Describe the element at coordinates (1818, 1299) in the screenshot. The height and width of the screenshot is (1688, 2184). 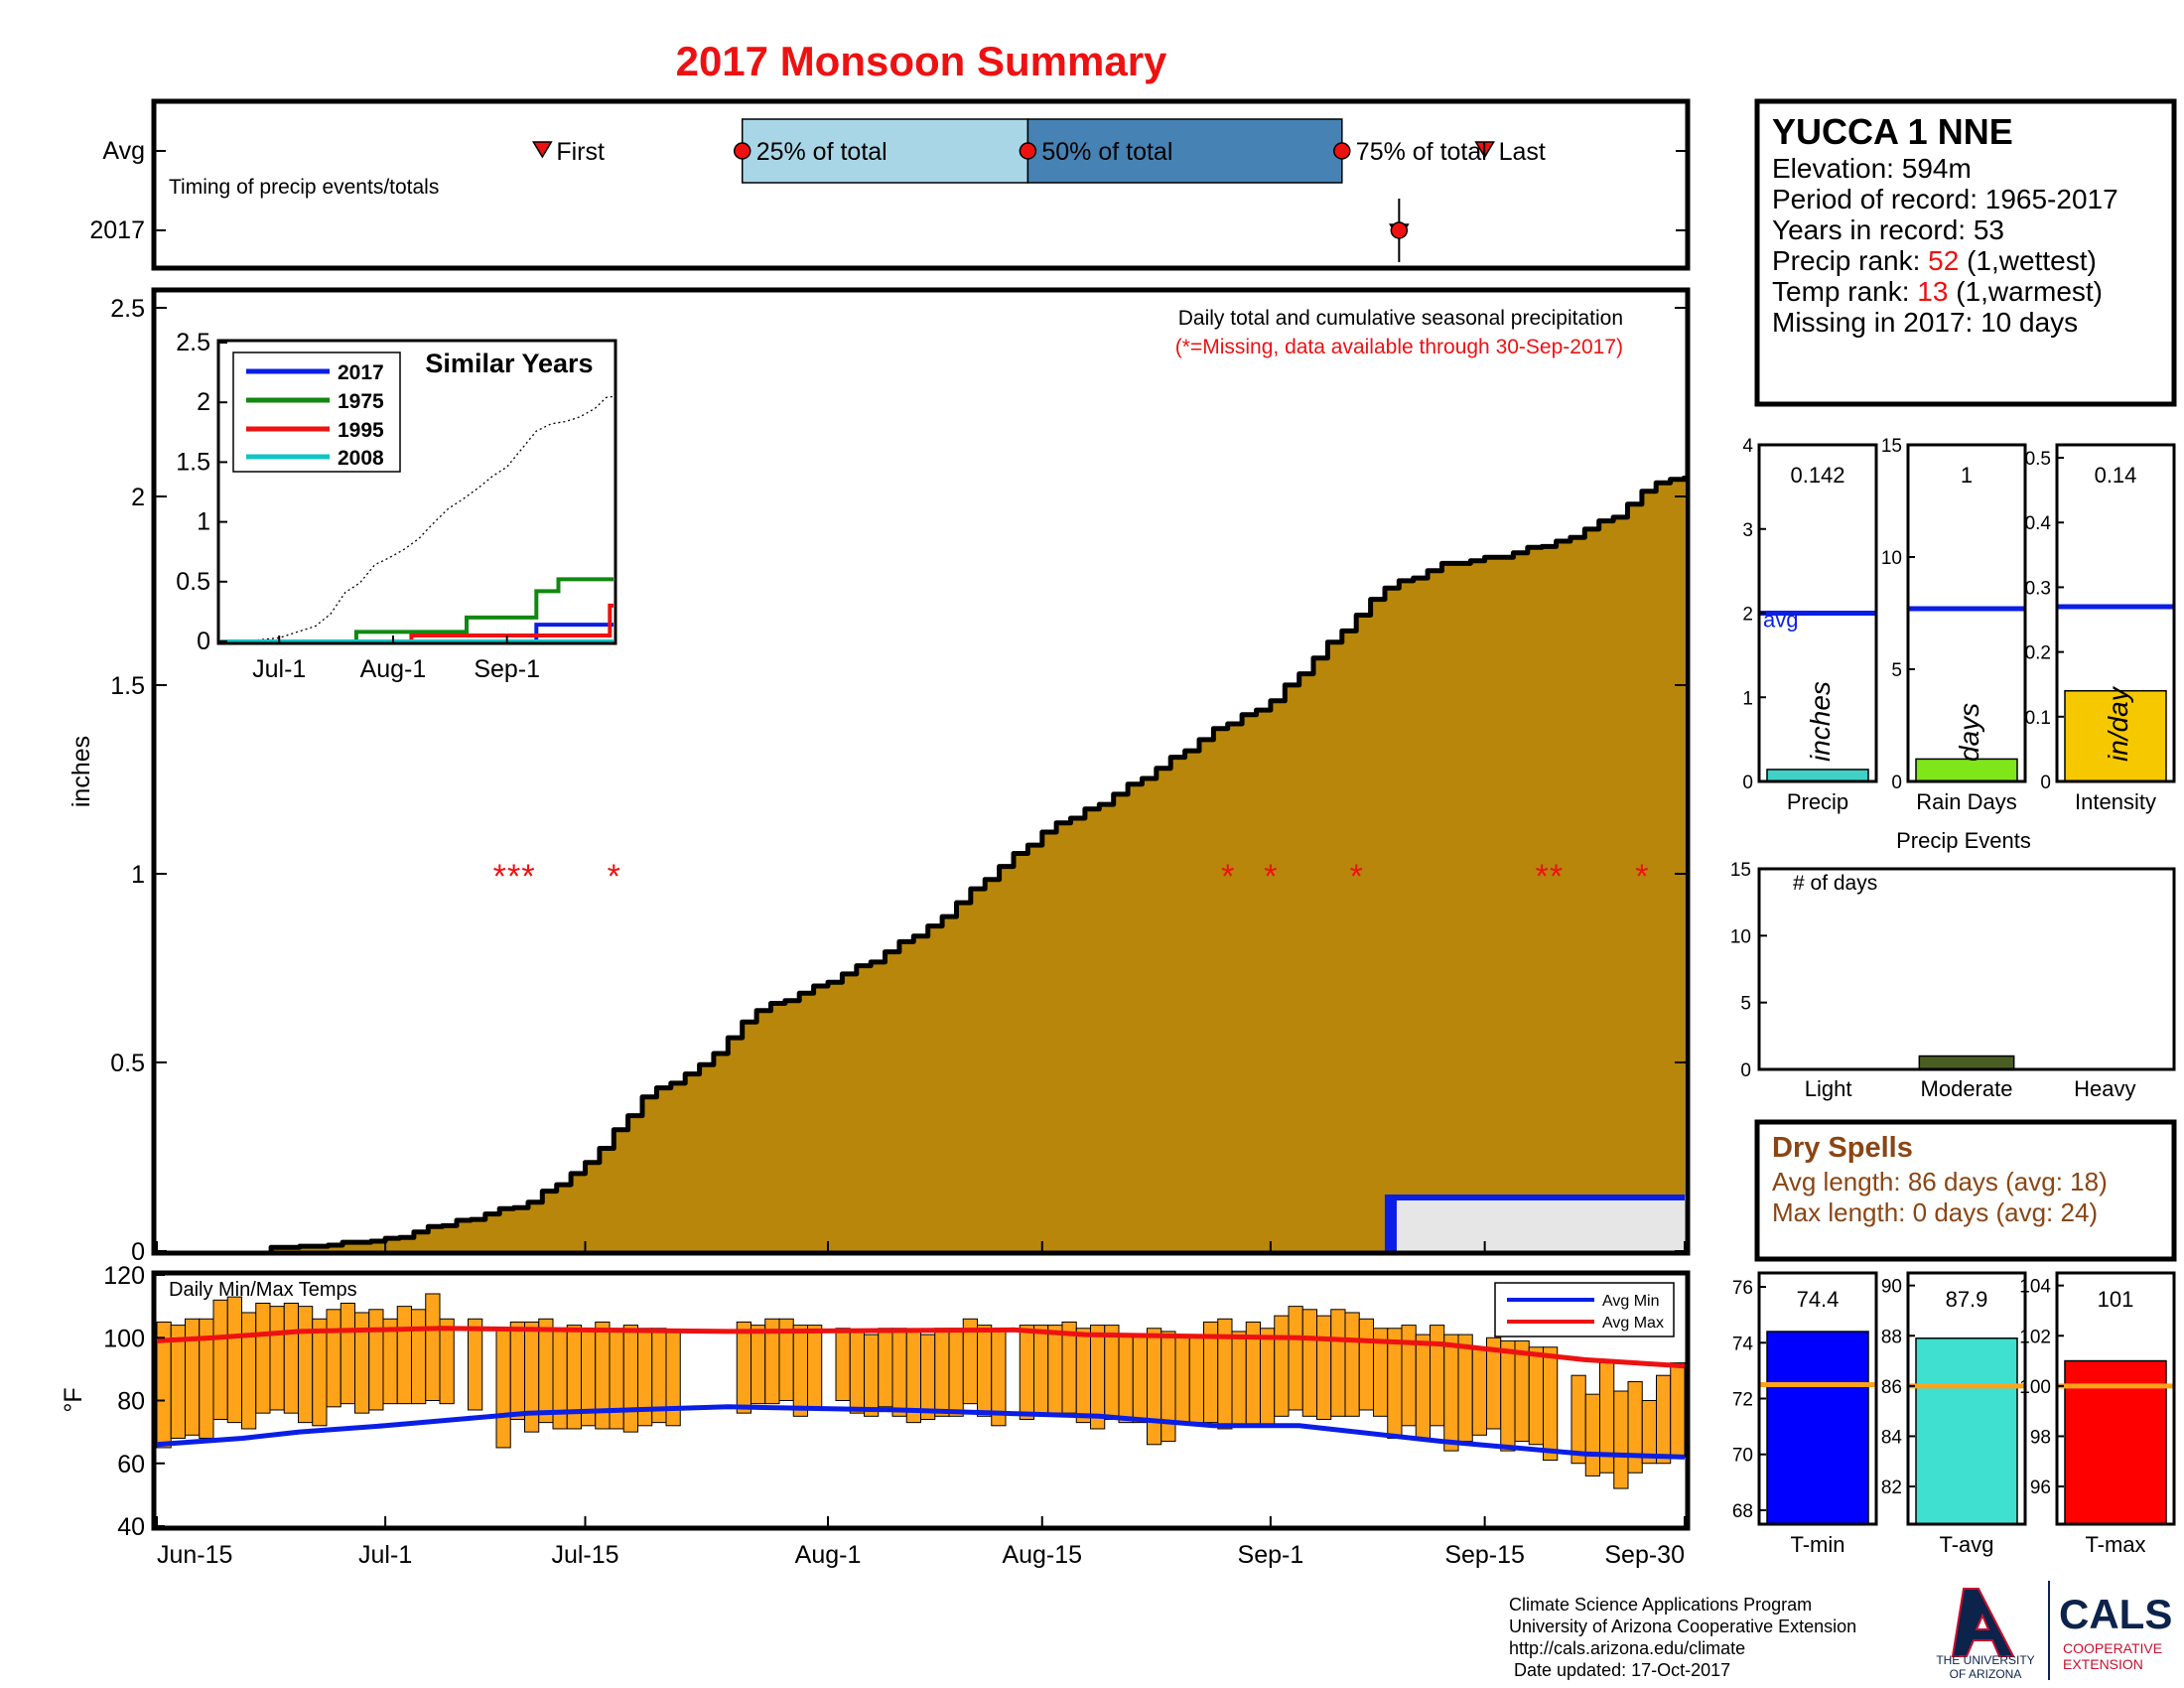
I see `tbar-value-tmin: 74.4` at that location.